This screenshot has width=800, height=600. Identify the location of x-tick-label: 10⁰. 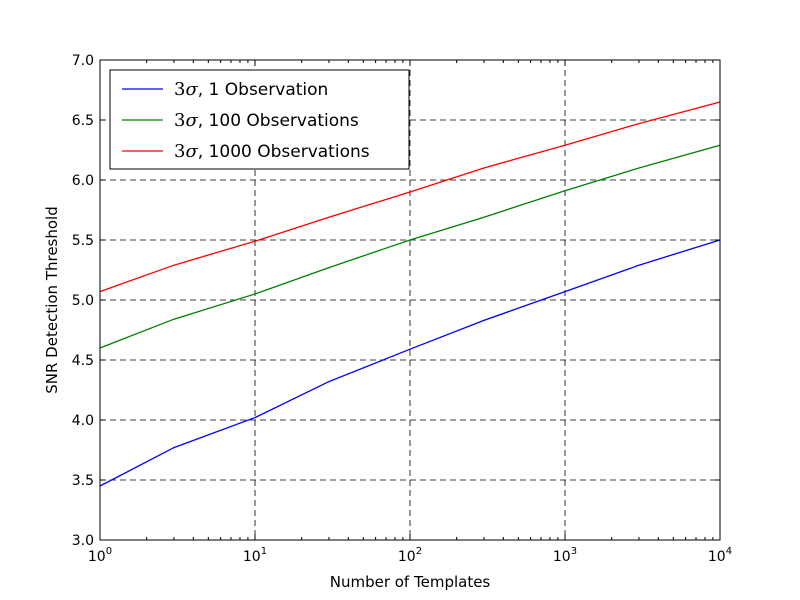
(100, 555).